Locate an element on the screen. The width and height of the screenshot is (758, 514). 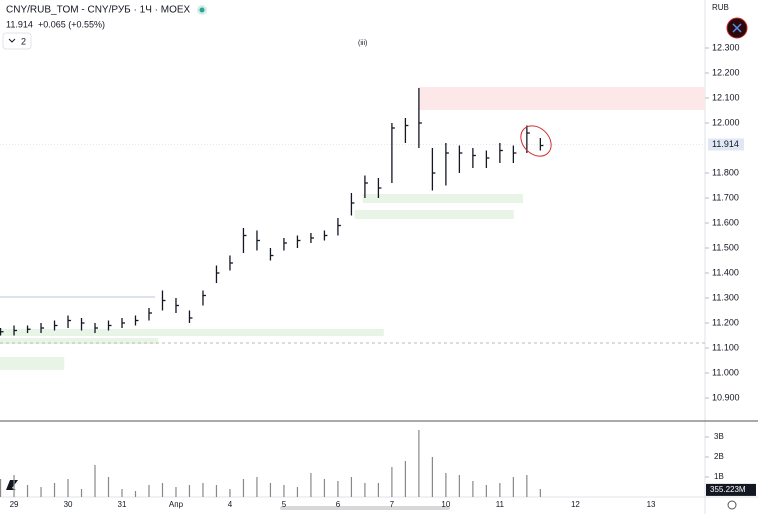
price-badge-label: 11.914 is located at coordinates (725, 144).